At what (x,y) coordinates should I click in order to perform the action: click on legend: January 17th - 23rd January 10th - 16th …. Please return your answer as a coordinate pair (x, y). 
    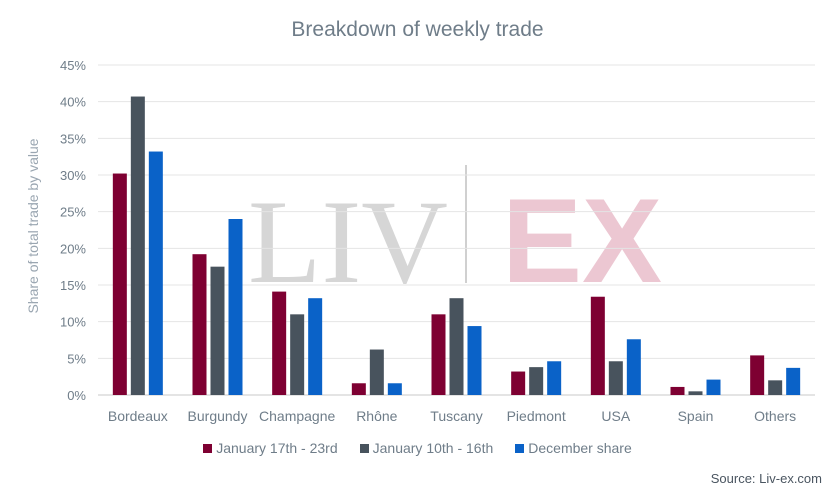
    Looking at the image, I should click on (417, 448).